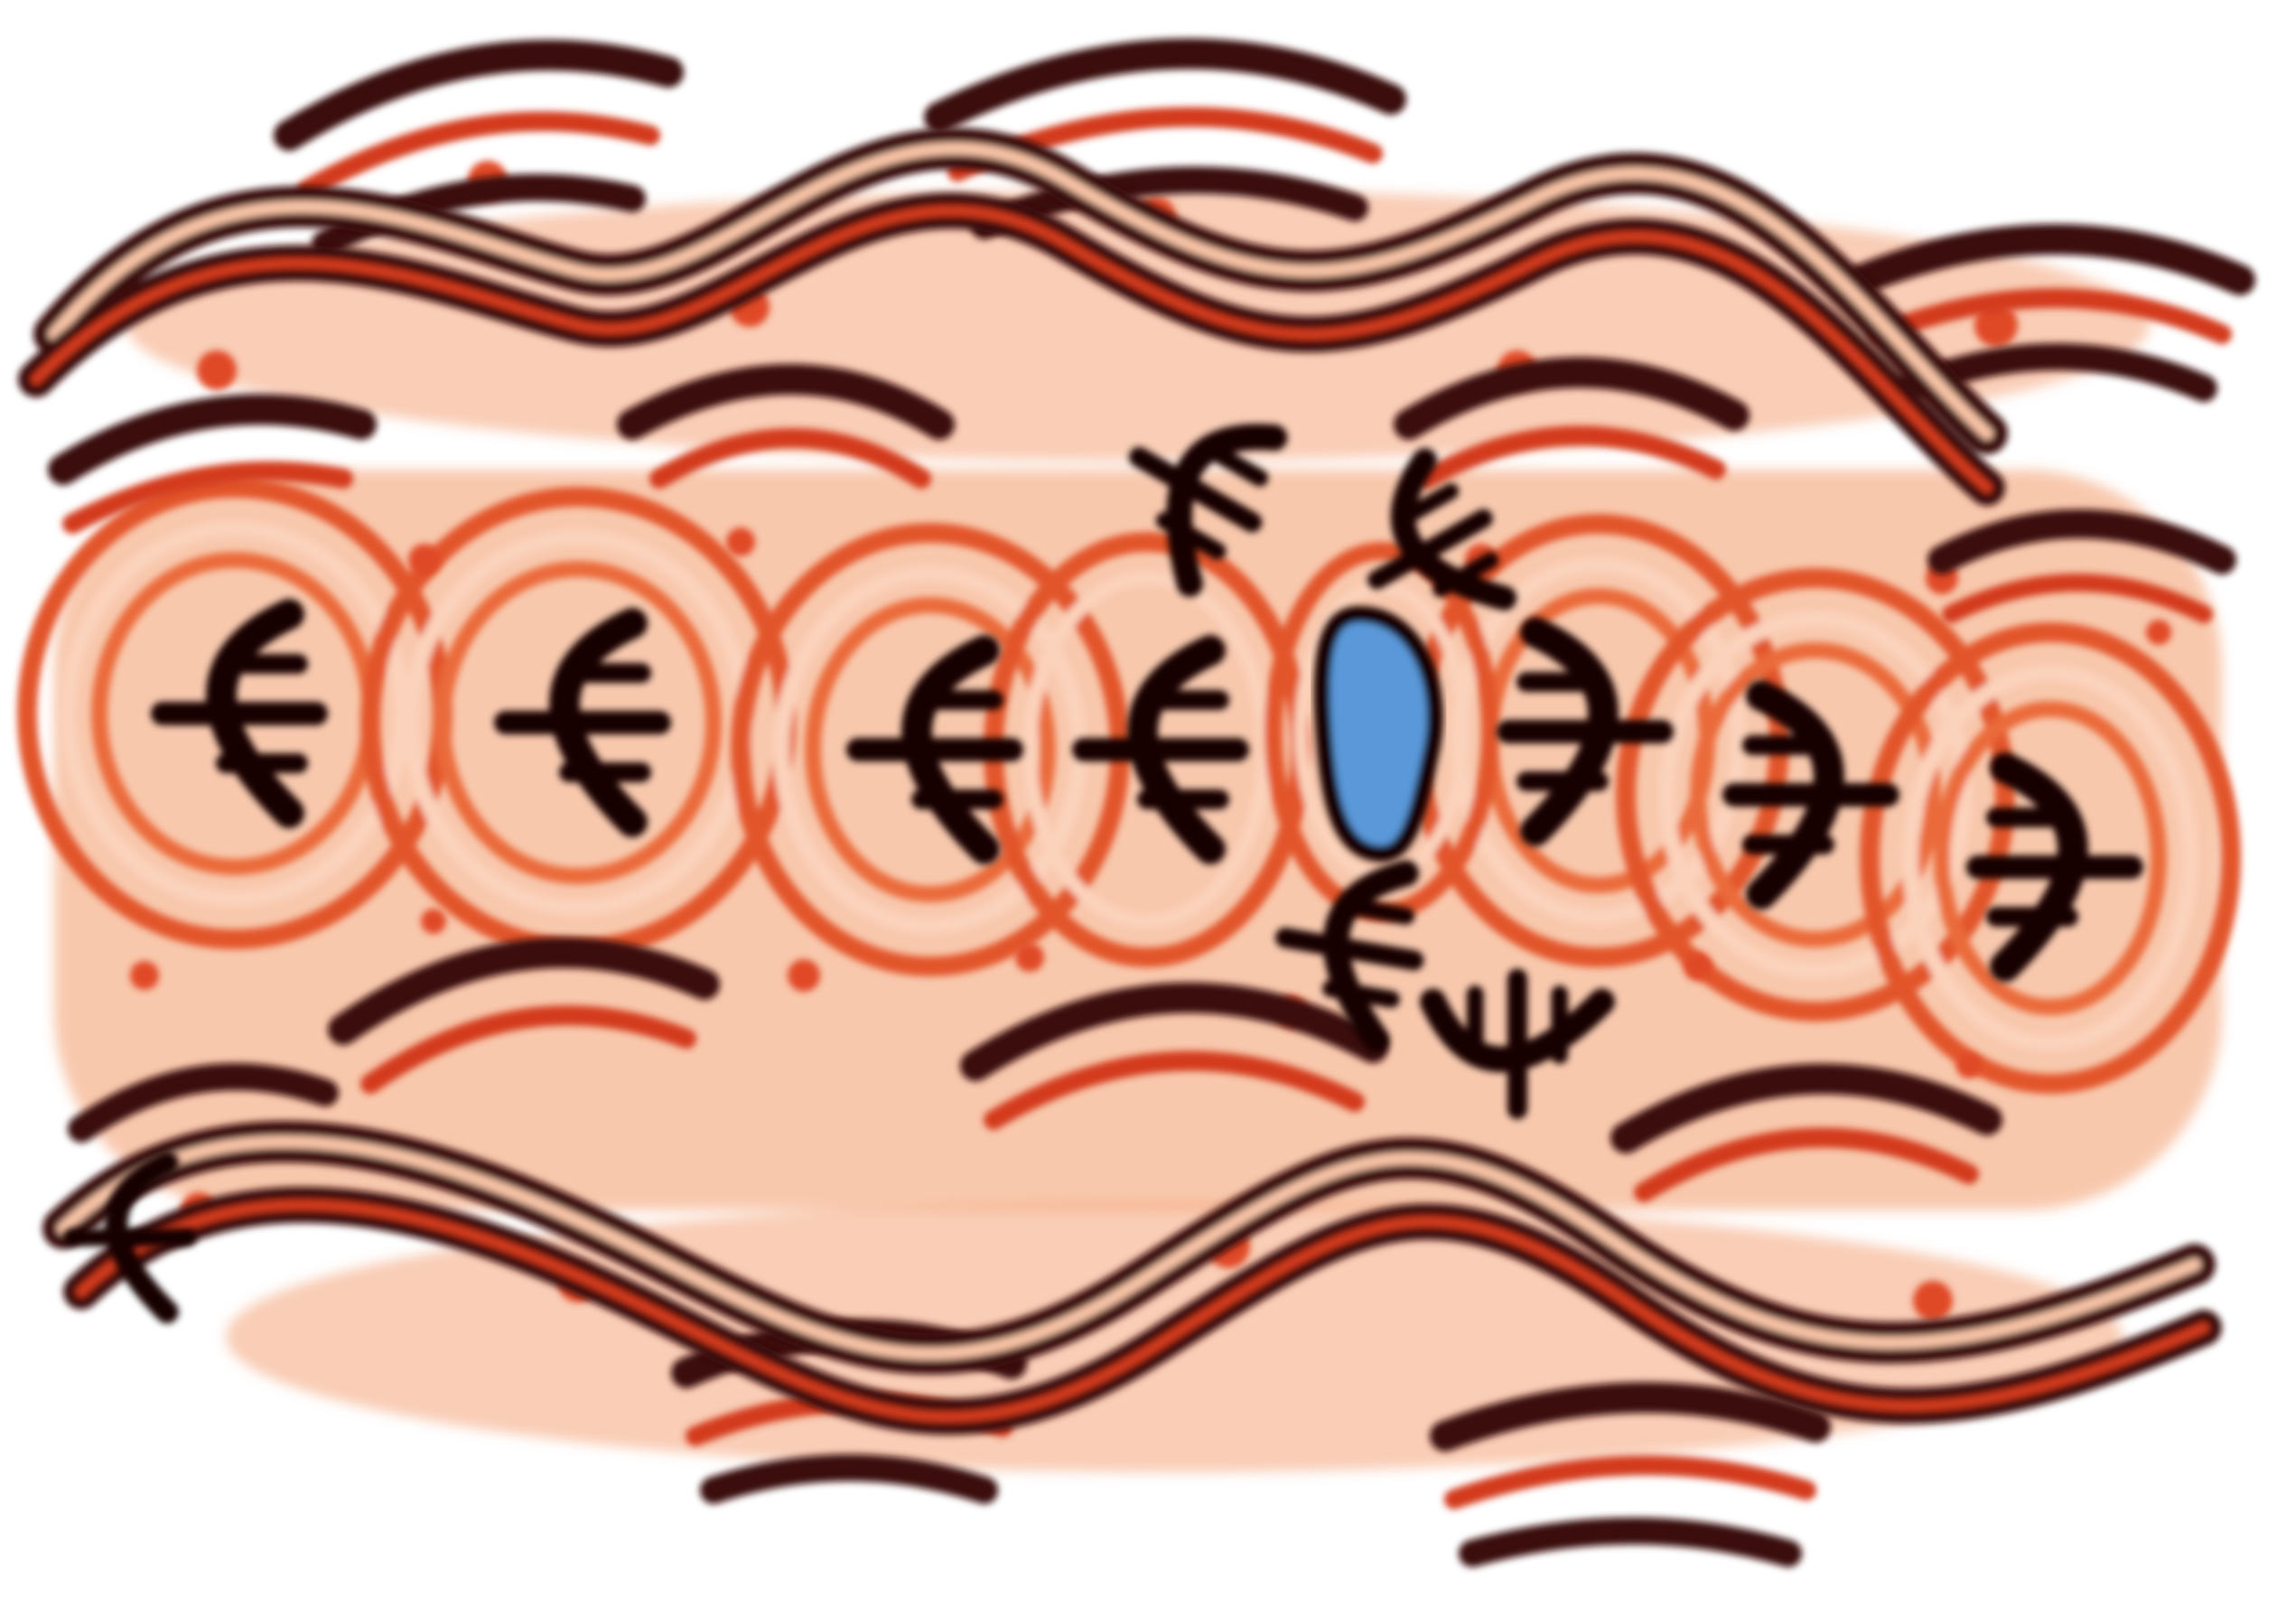  Describe the element at coordinates (1572, 423) in the screenshot. I see `arc-group-upper-right` at that location.